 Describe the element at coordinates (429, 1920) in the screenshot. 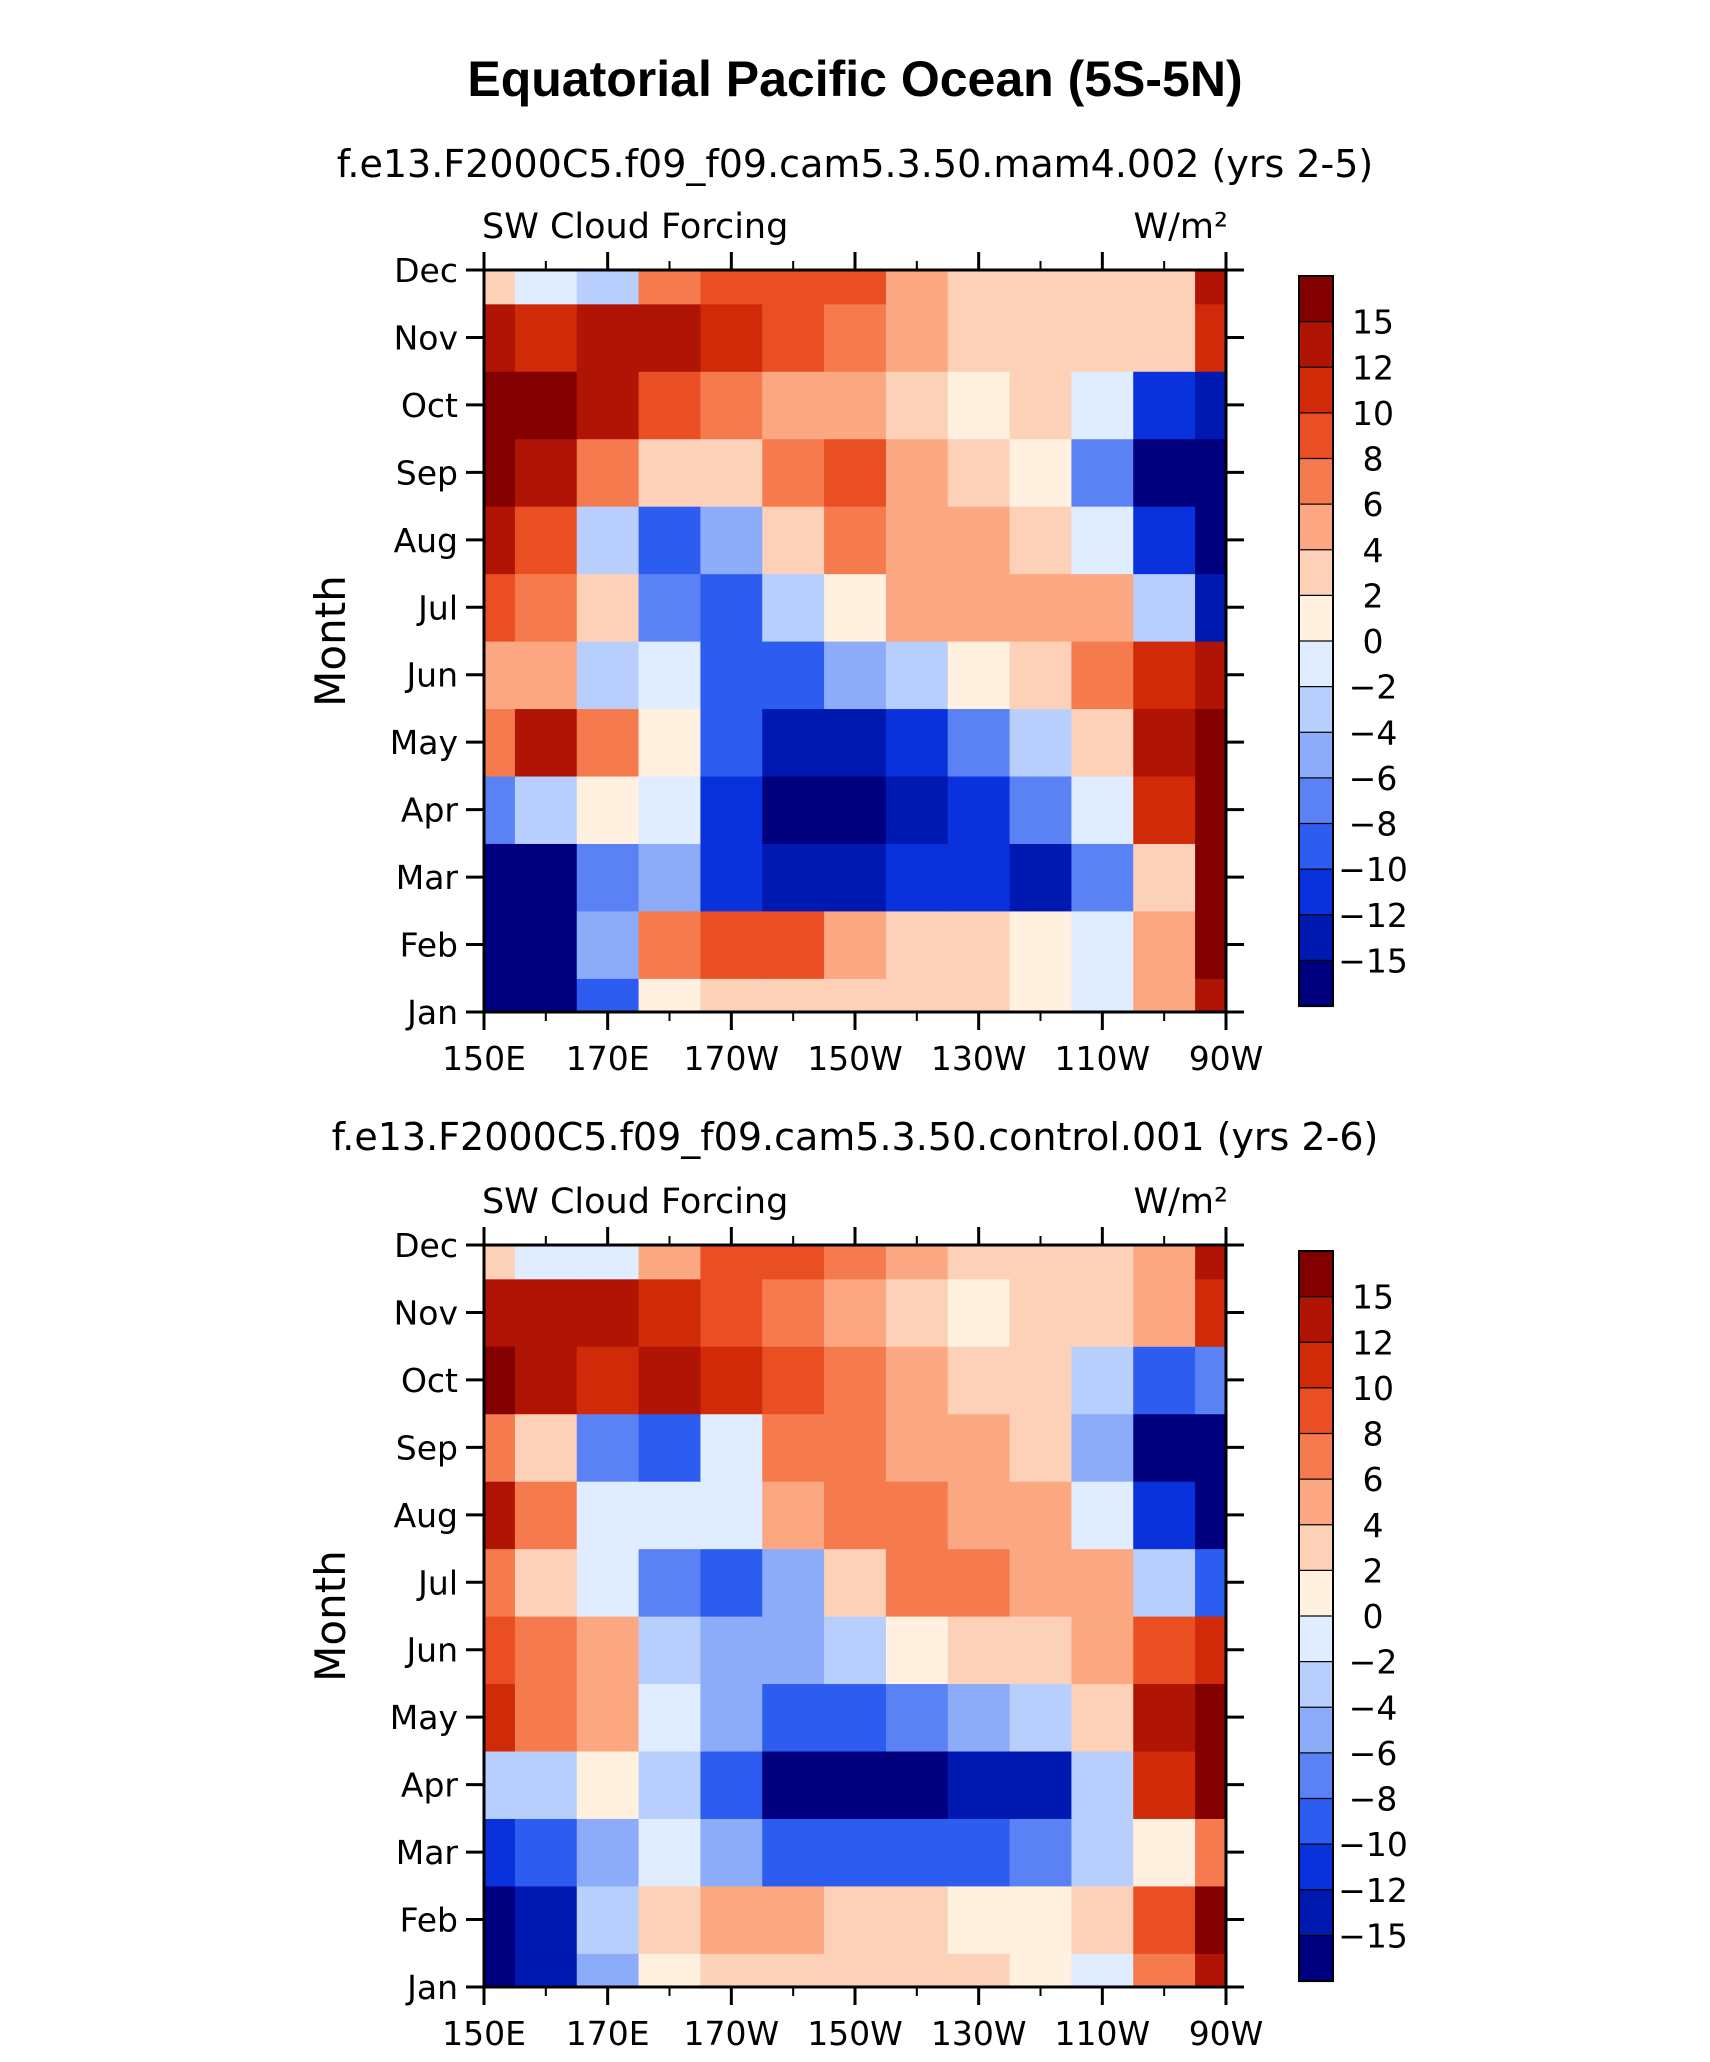

I see `y-tick-label: Feb` at that location.